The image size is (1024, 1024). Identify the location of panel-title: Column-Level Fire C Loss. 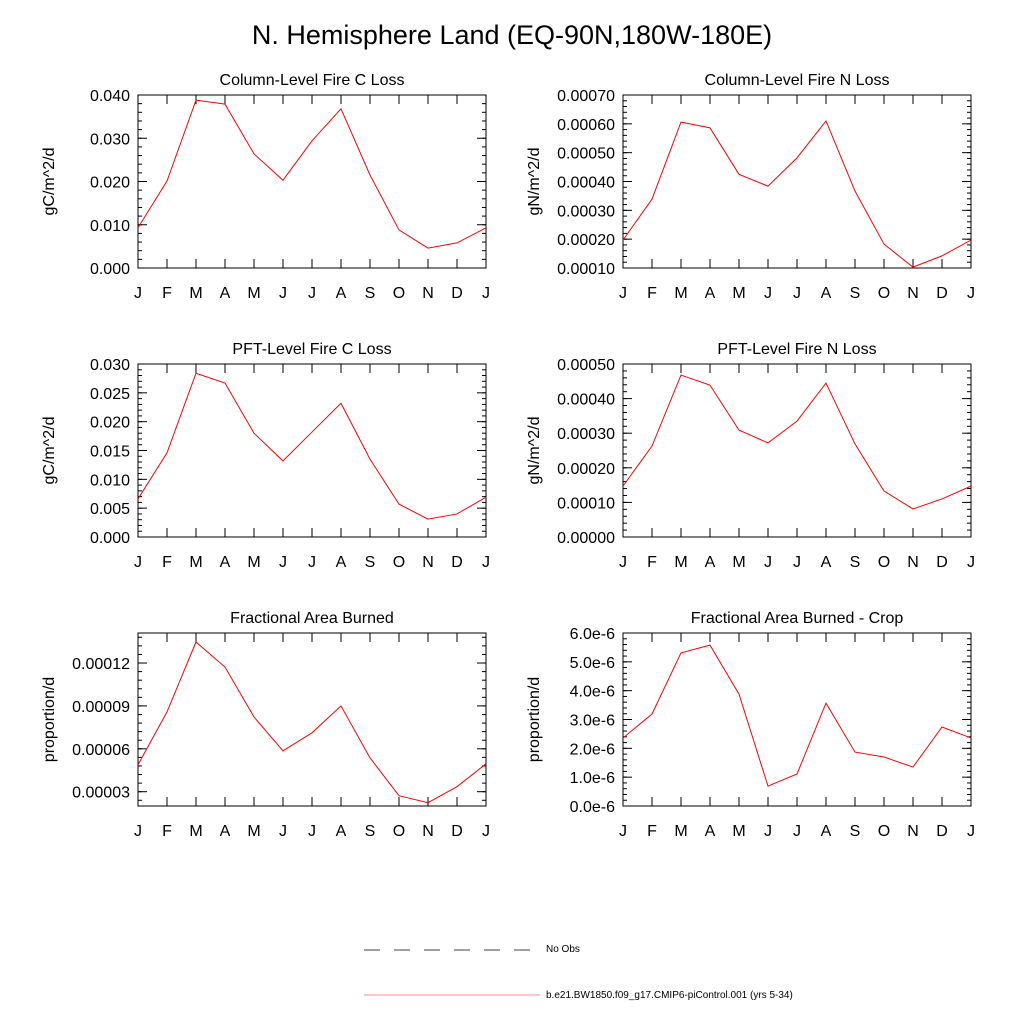
(312, 80).